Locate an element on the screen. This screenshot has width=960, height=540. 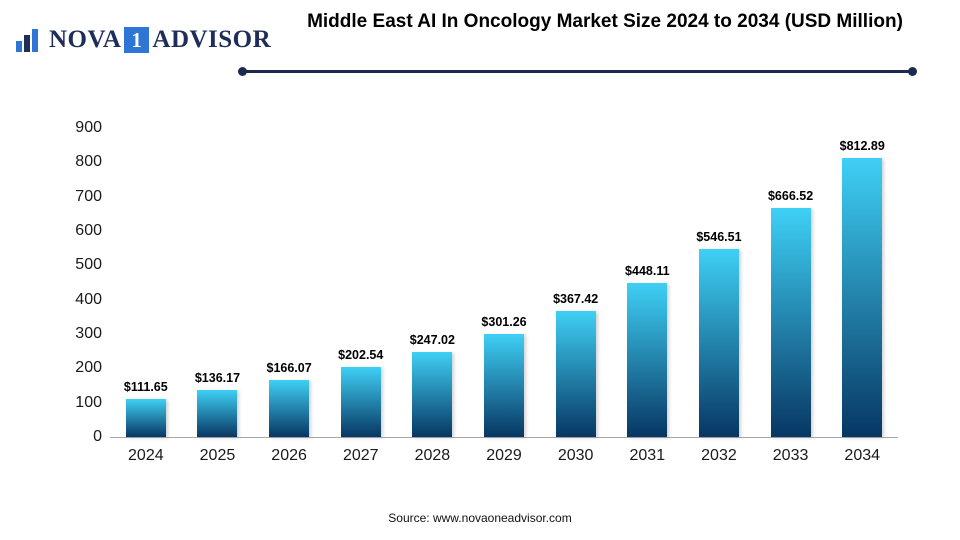
logo-one-badge: 1 is located at coordinates (137, 40).